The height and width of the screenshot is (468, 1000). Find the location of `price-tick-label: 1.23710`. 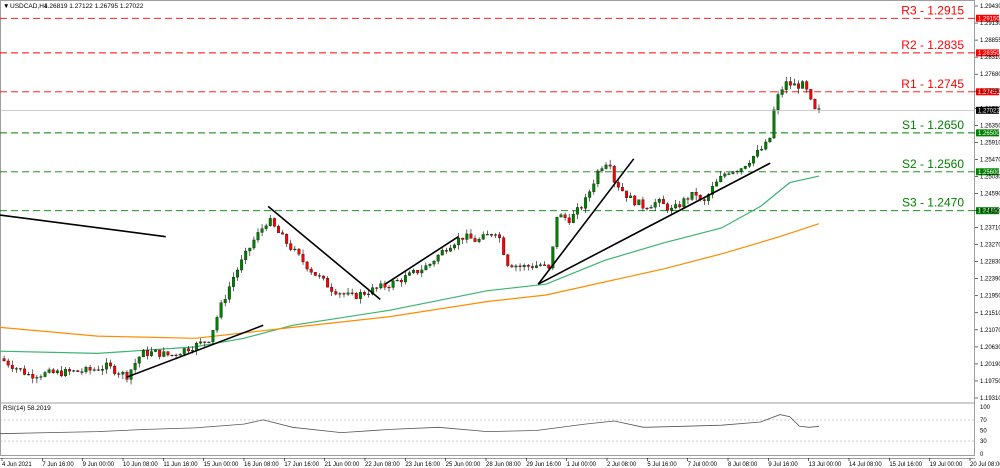

price-tick-label: 1.23710 is located at coordinates (990, 229).